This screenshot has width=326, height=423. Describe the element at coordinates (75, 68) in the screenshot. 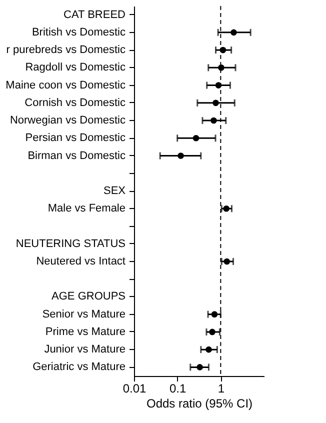

I see `y-tick-label: Ragdoll vs Domestic` at that location.